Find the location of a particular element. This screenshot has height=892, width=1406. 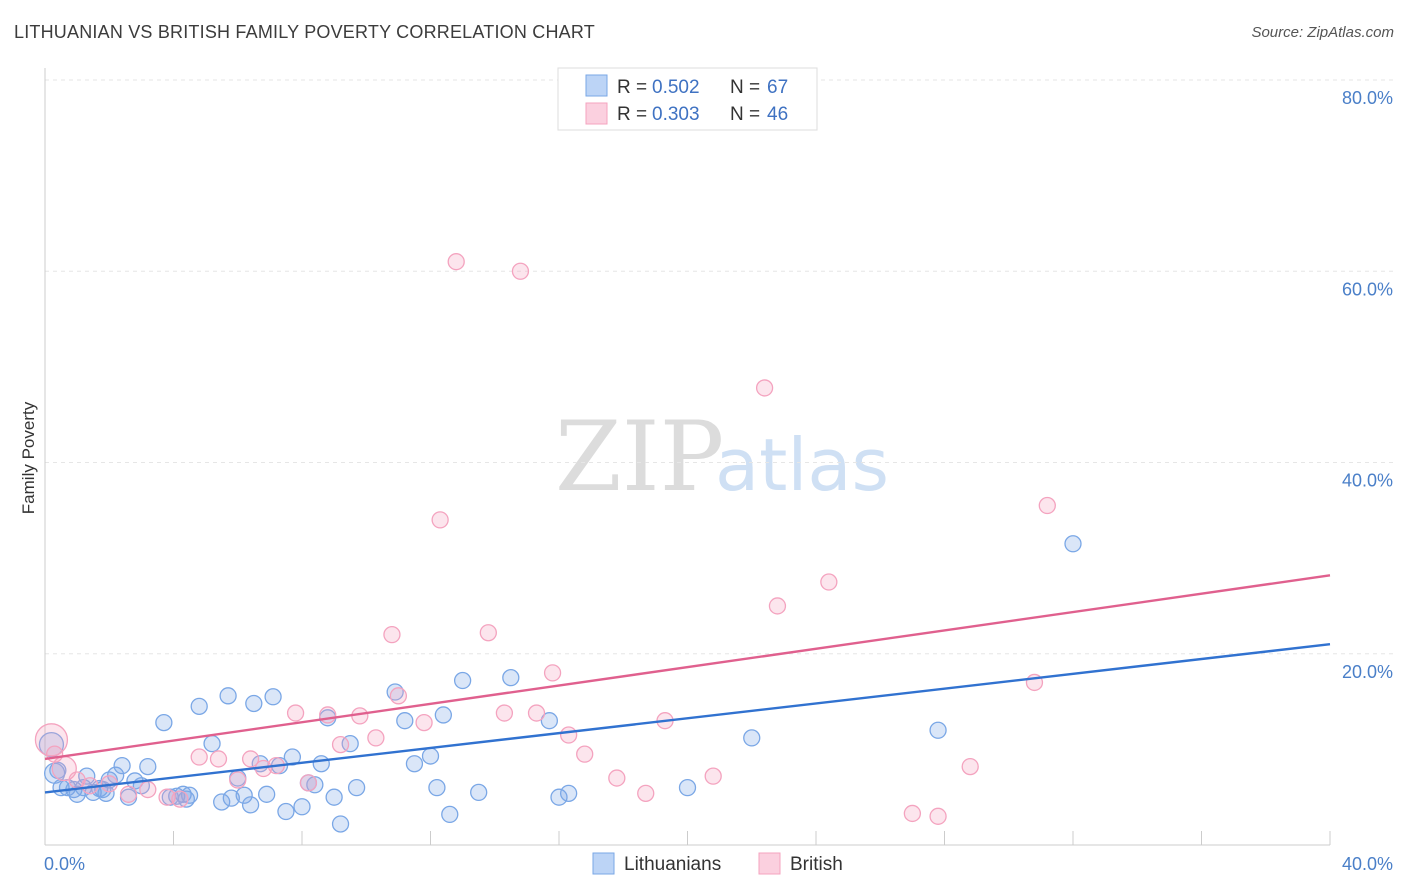

series-legend: Lithuanians British is located at coordinates (717, 863).